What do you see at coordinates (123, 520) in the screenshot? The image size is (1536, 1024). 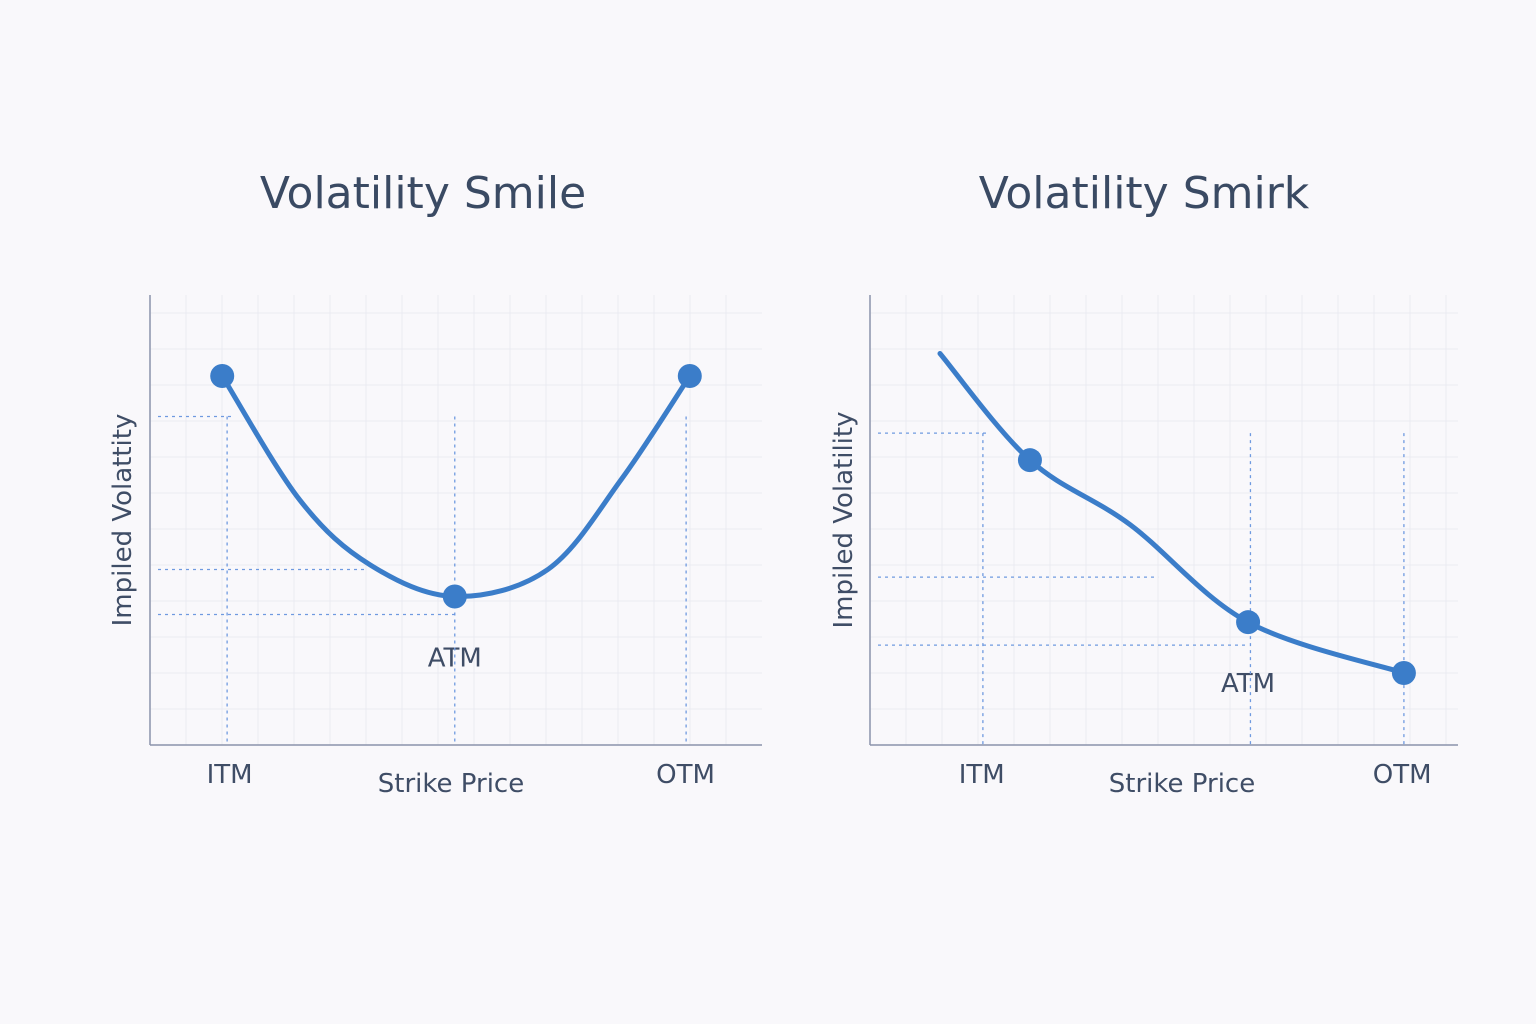 I see `smile-y-axis-label: Impiled Volattity` at bounding box center [123, 520].